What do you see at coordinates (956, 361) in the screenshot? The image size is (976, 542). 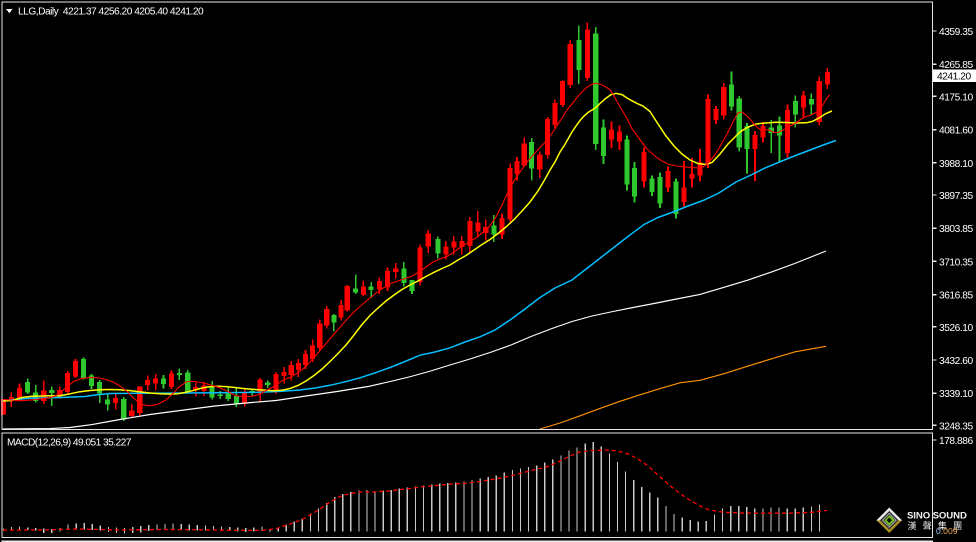 I see `svg-text: 3432.60` at bounding box center [956, 361].